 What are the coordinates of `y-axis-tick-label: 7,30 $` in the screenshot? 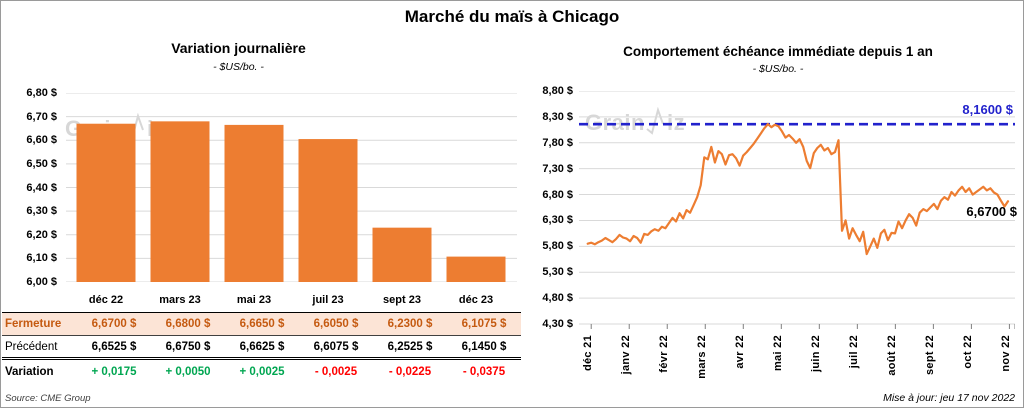 It's located at (557, 168).